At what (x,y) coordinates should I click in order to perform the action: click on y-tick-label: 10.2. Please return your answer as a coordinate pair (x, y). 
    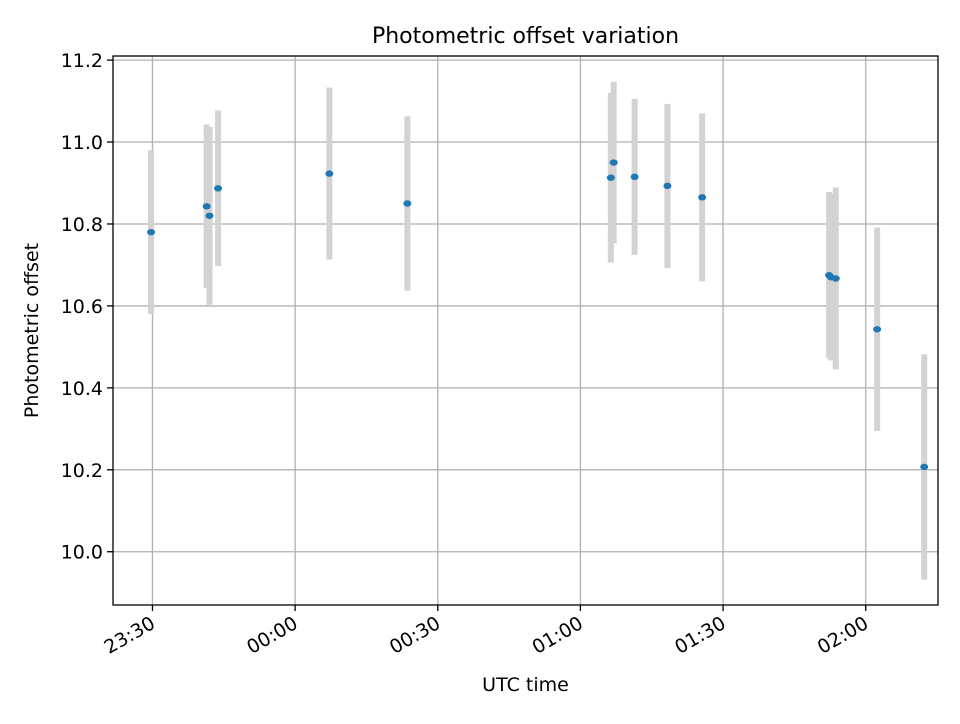
    Looking at the image, I should click on (82, 471).